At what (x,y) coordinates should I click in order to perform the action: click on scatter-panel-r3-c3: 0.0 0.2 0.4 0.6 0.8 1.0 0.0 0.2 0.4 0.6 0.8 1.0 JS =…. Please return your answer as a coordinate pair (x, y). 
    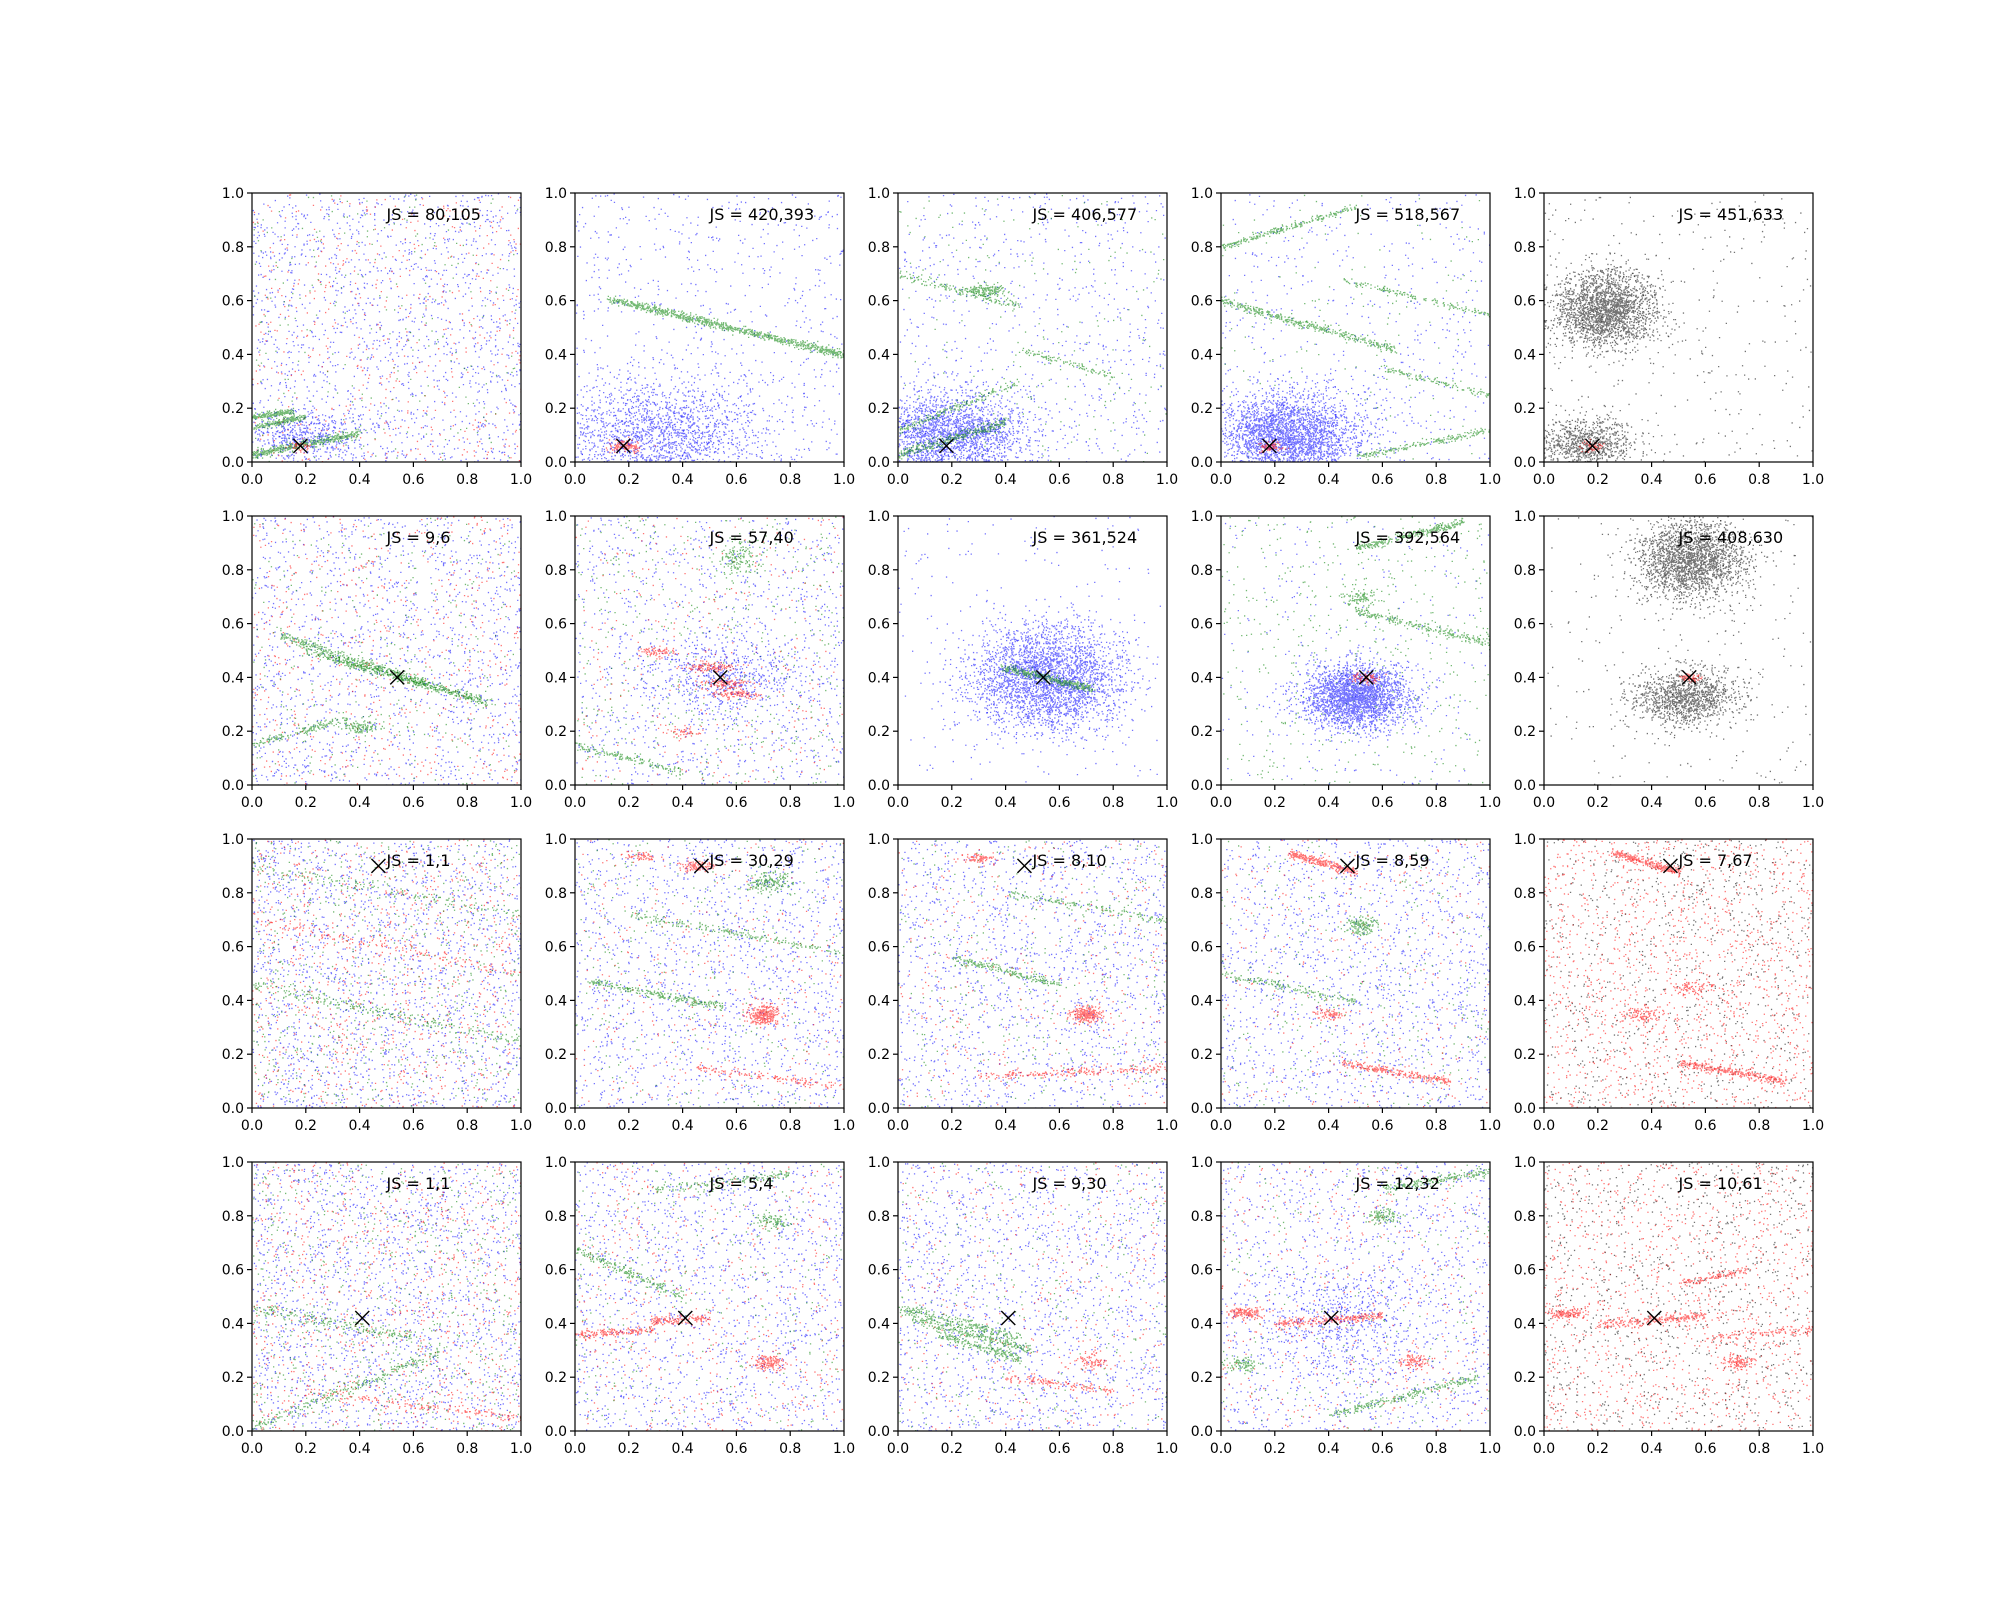
    Looking at the image, I should click on (1346, 1306).